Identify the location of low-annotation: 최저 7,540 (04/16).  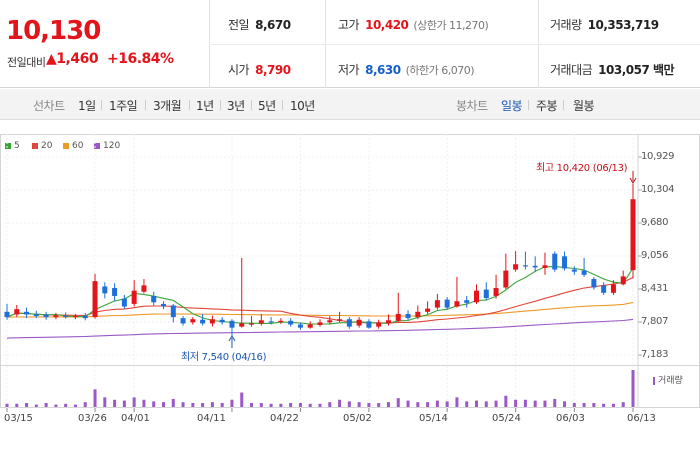
(224, 357).